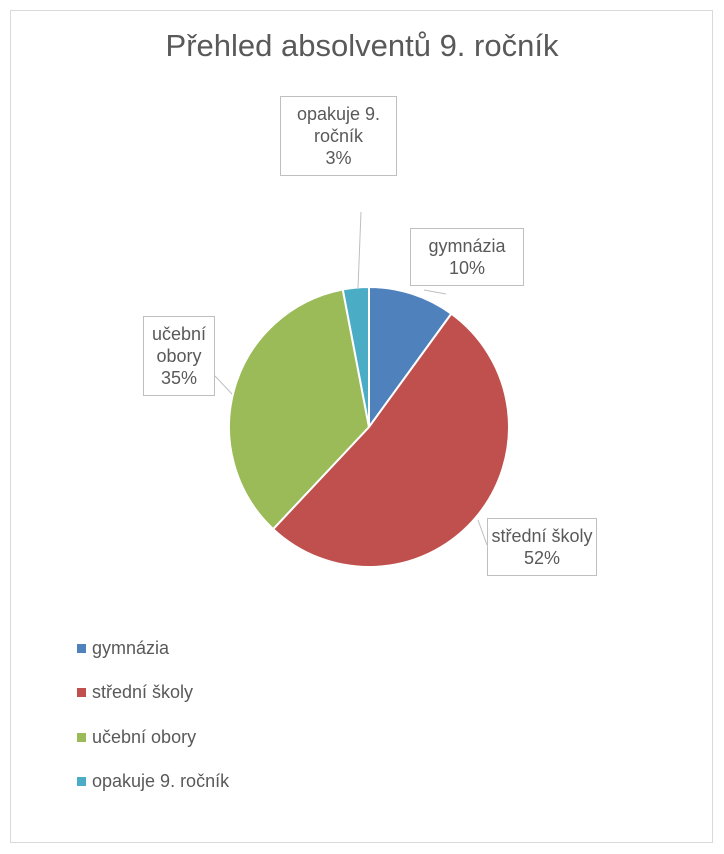  I want to click on data-label: gymnázia 10%, so click(467, 257).